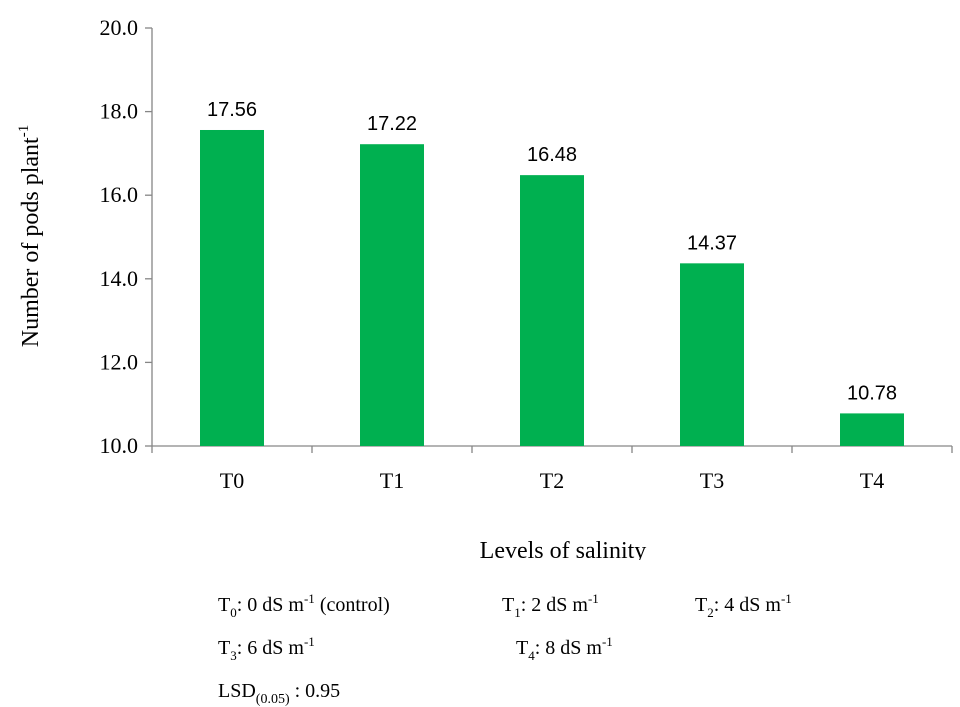  Describe the element at coordinates (872, 480) in the screenshot. I see `x-tick-label: T4` at that location.